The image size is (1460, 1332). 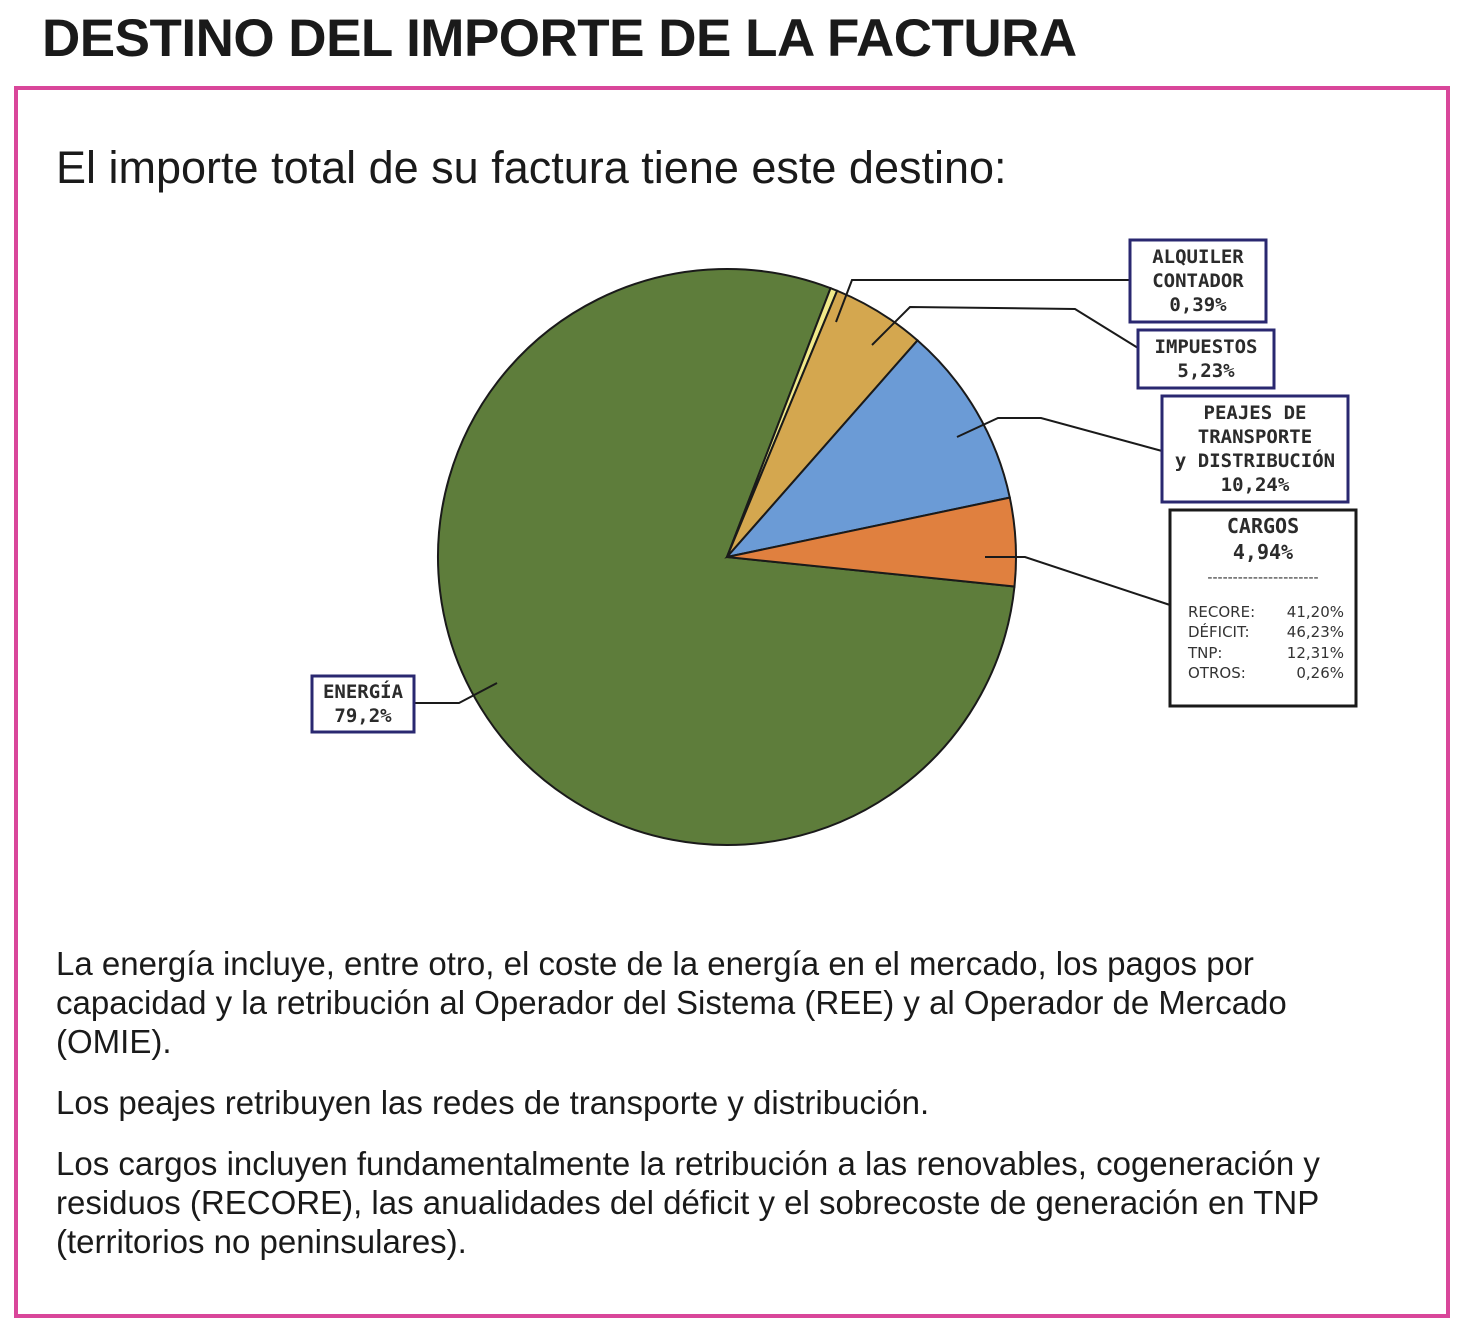 What do you see at coordinates (363, 691) in the screenshot?
I see `label-energia-name: ENERGÍA` at bounding box center [363, 691].